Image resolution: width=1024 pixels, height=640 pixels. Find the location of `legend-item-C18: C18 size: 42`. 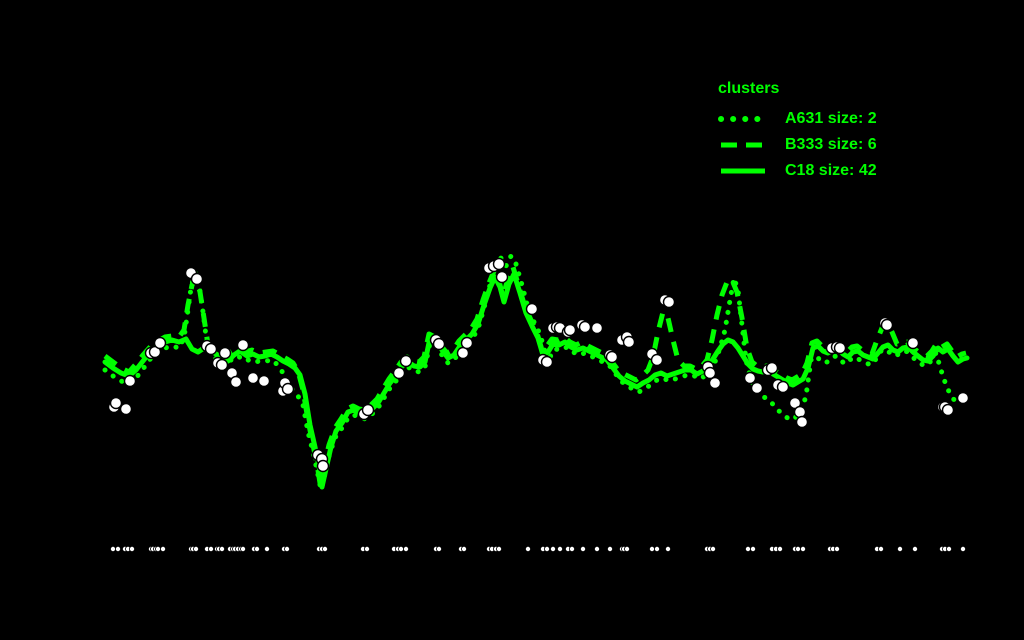

legend-item-C18: C18 size: 42 is located at coordinates (797, 171).